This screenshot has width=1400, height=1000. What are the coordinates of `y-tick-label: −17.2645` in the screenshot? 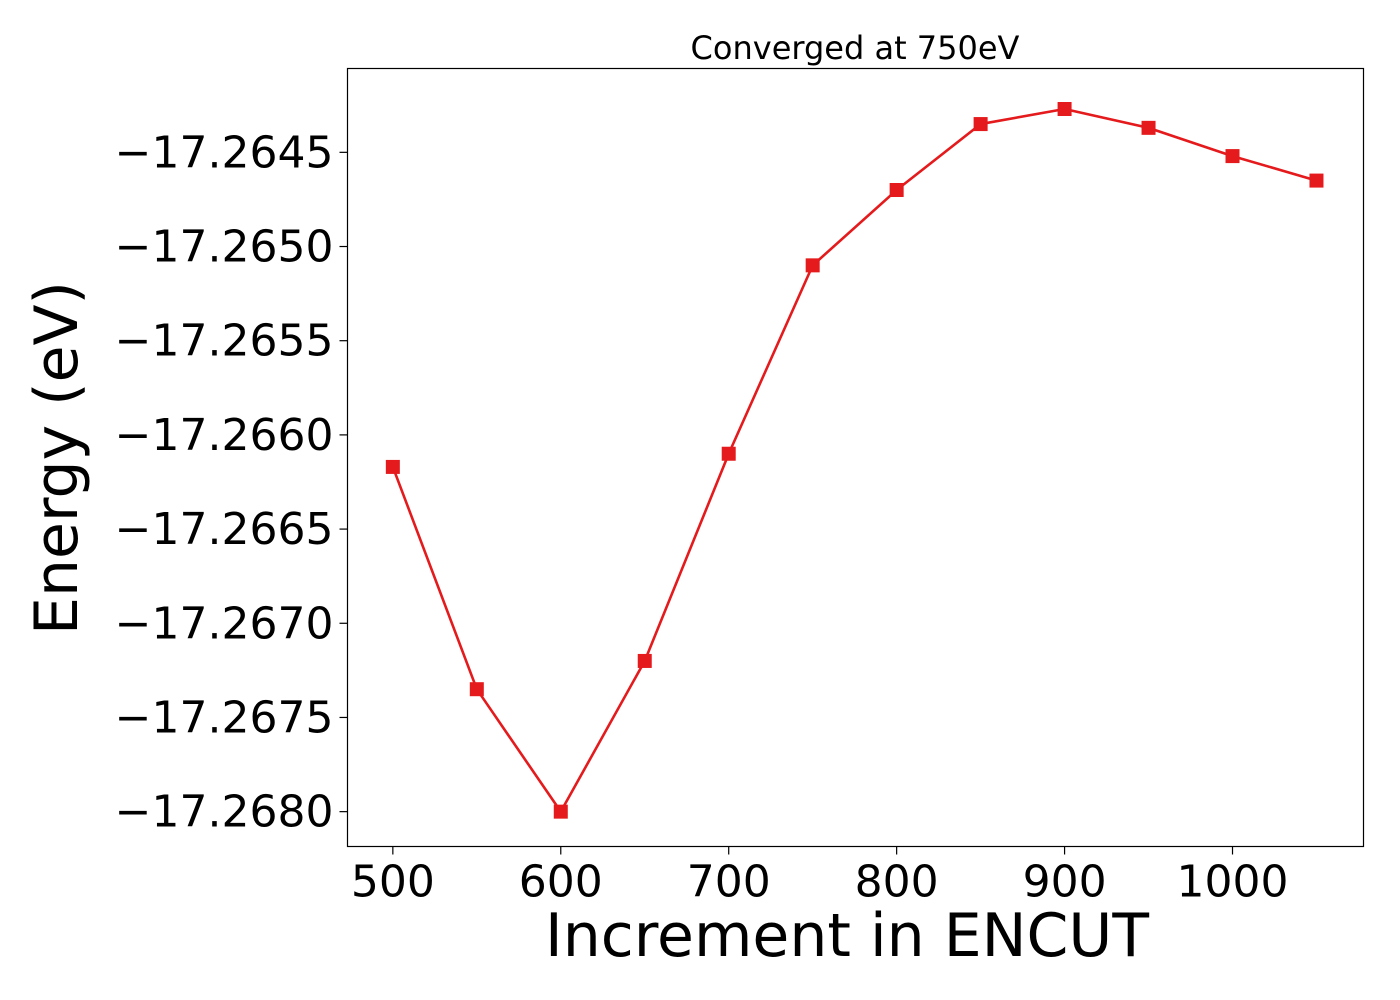 It's located at (224, 152).